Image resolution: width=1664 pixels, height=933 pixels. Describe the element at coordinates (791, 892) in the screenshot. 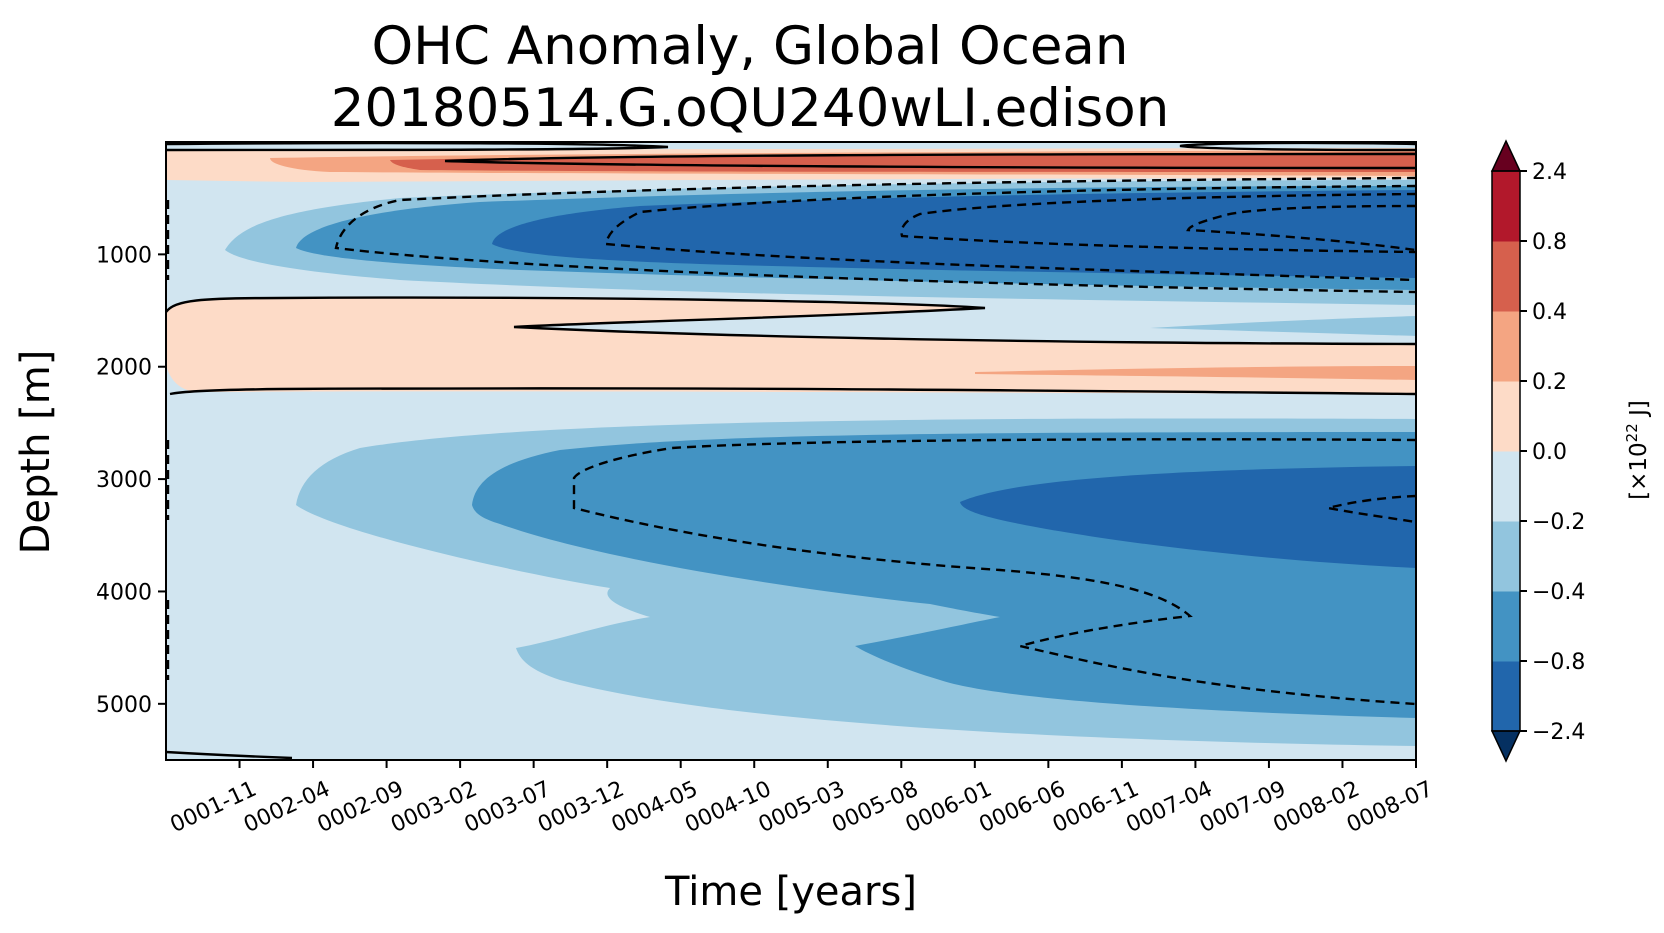

I see `x-axis-label: Time [years]` at that location.